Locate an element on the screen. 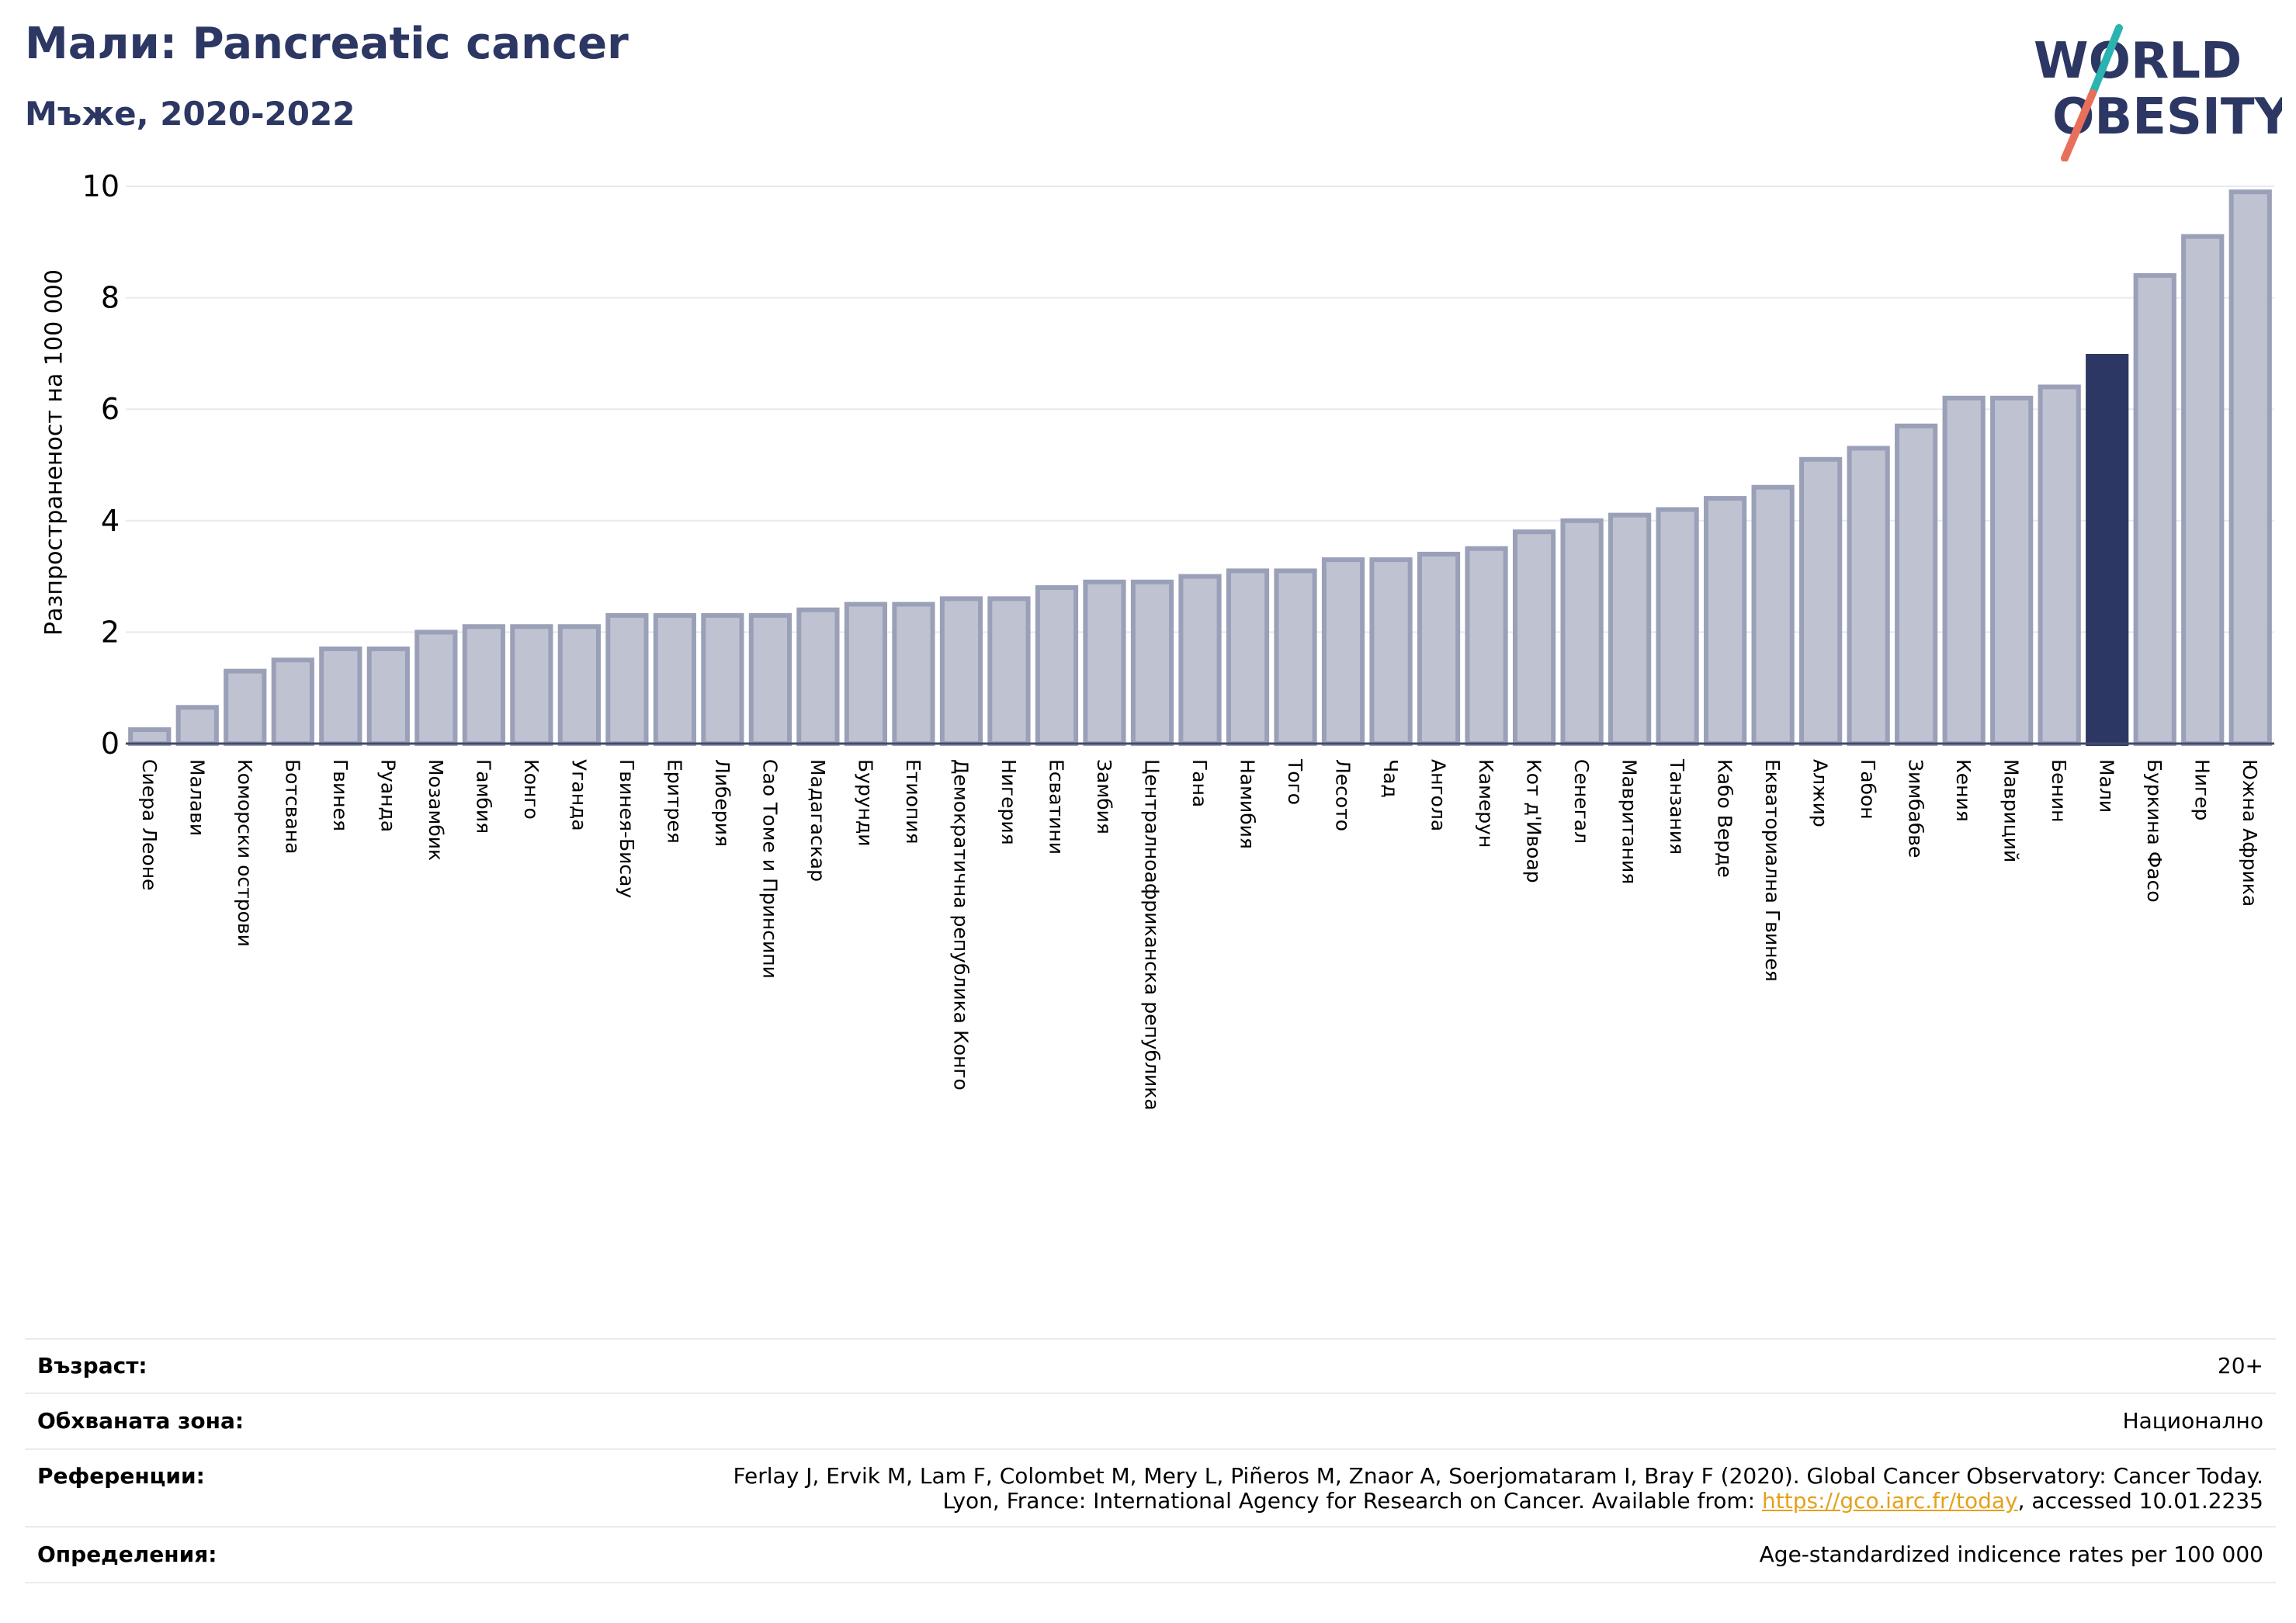  definitions-label: Определения: is located at coordinates (127, 1554).